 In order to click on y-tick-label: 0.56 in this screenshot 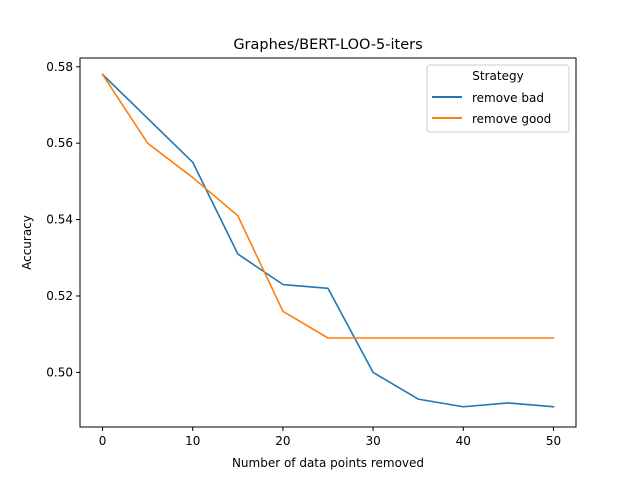, I will do `click(59, 143)`.